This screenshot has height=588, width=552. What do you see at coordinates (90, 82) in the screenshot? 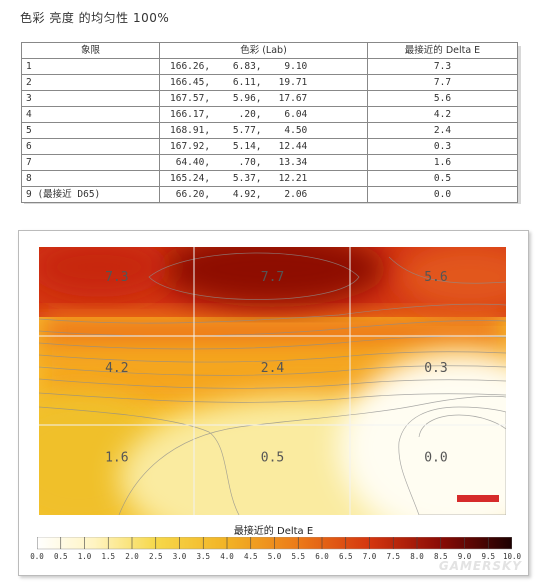
I see `zone-cell: 2` at bounding box center [90, 82].